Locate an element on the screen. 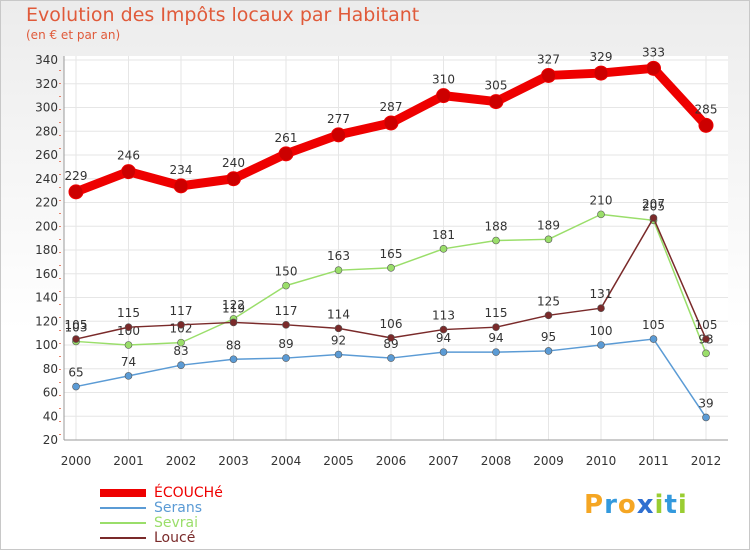  proxiti-logo: Proxiti is located at coordinates (636, 505).